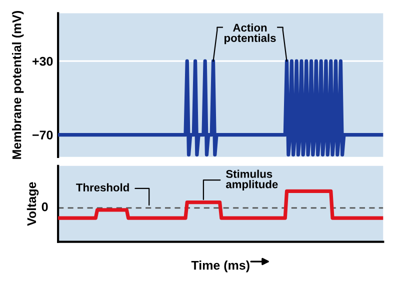 The image size is (395, 300). What do you see at coordinates (102, 187) in the screenshot?
I see `ref-line-label: Threshold` at bounding box center [102, 187].